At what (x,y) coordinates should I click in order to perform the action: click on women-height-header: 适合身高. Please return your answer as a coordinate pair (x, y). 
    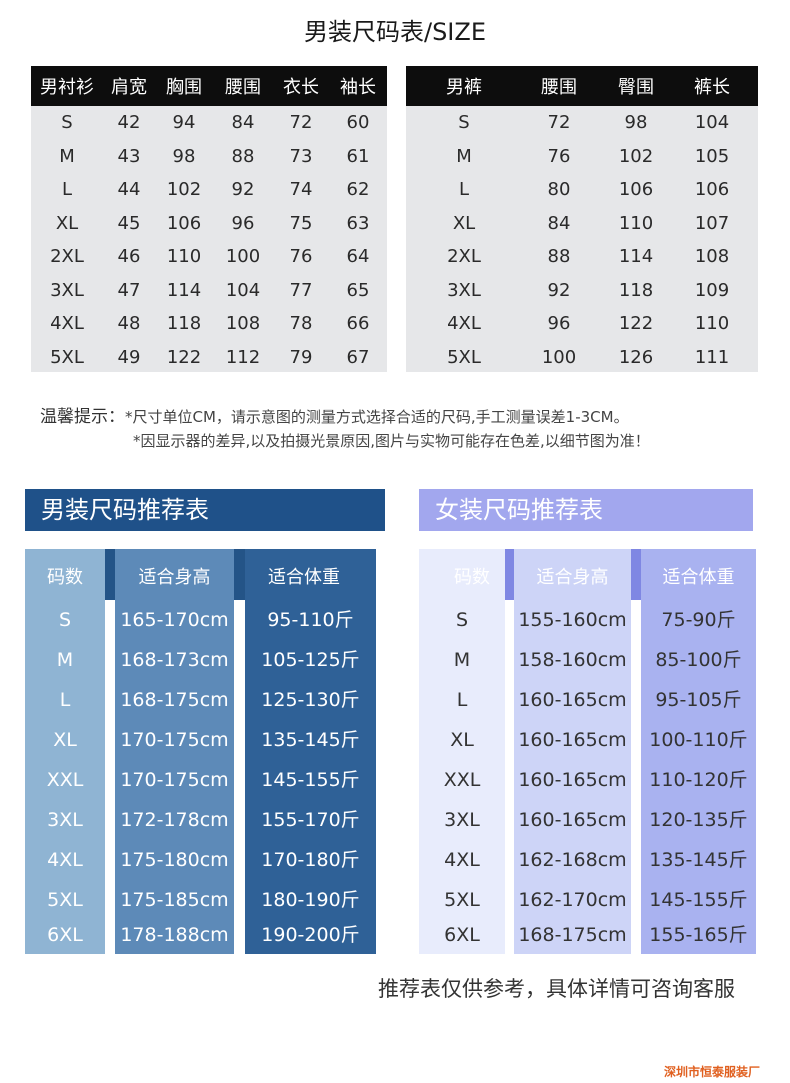
    Looking at the image, I should click on (572, 577).